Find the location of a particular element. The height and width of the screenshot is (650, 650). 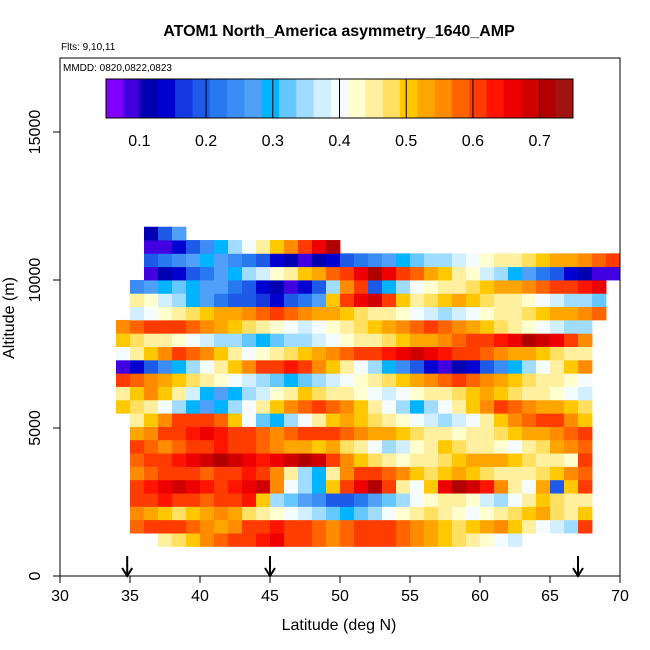

colorbar: 0.1 0.2 0.3 0.4 0.5 0.6 0.7 is located at coordinates (339, 114).